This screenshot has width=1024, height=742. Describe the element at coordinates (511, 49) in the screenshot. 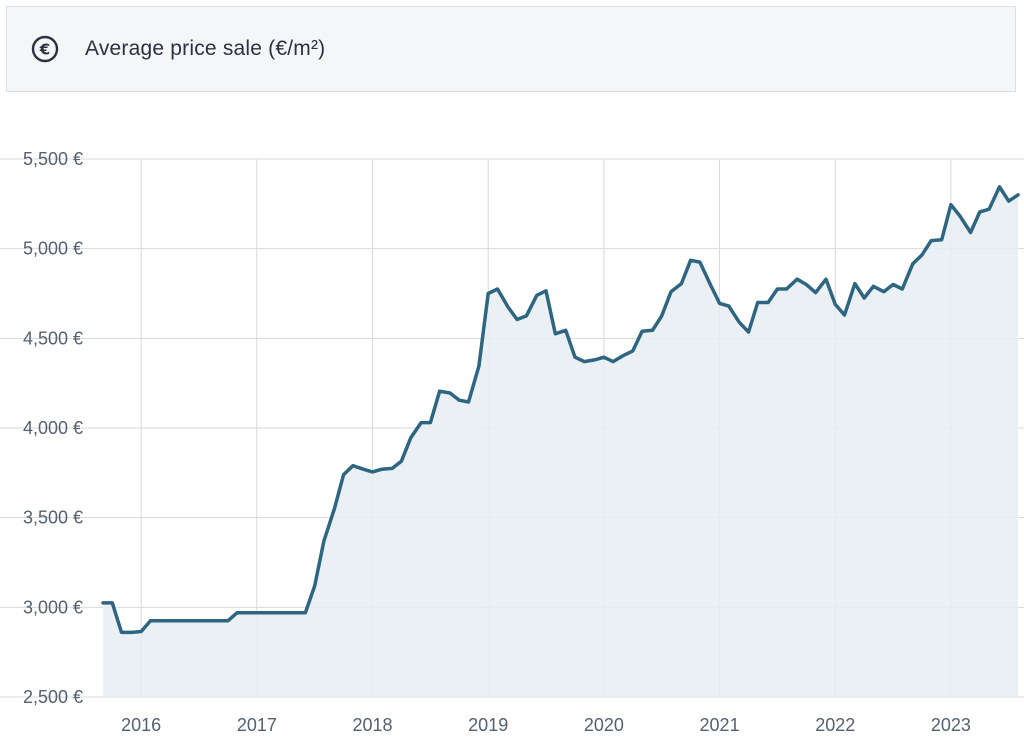

I see `chart-header: € Average price sale (€/m²)` at that location.